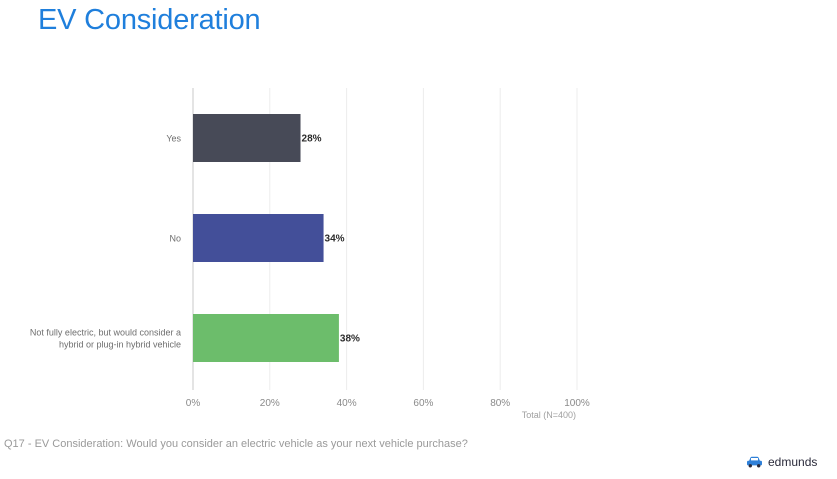 The image size is (837, 479). I want to click on x-axis-label: Total (N=400), so click(549, 415).